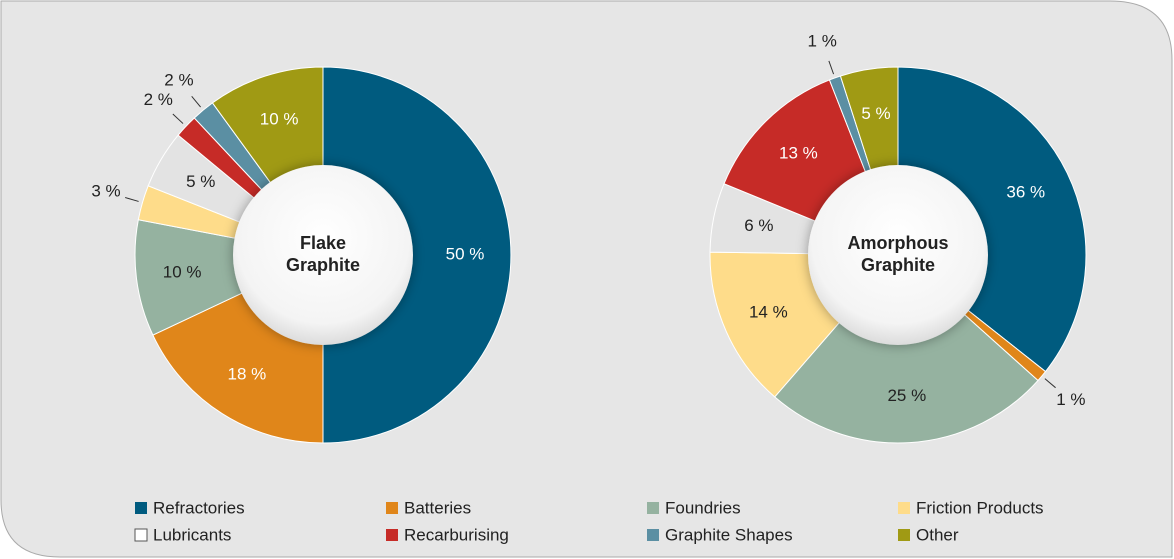 Image resolution: width=1174 pixels, height=559 pixels. Describe the element at coordinates (729, 534) in the screenshot. I see `legend-label: Graphite Shapes` at that location.